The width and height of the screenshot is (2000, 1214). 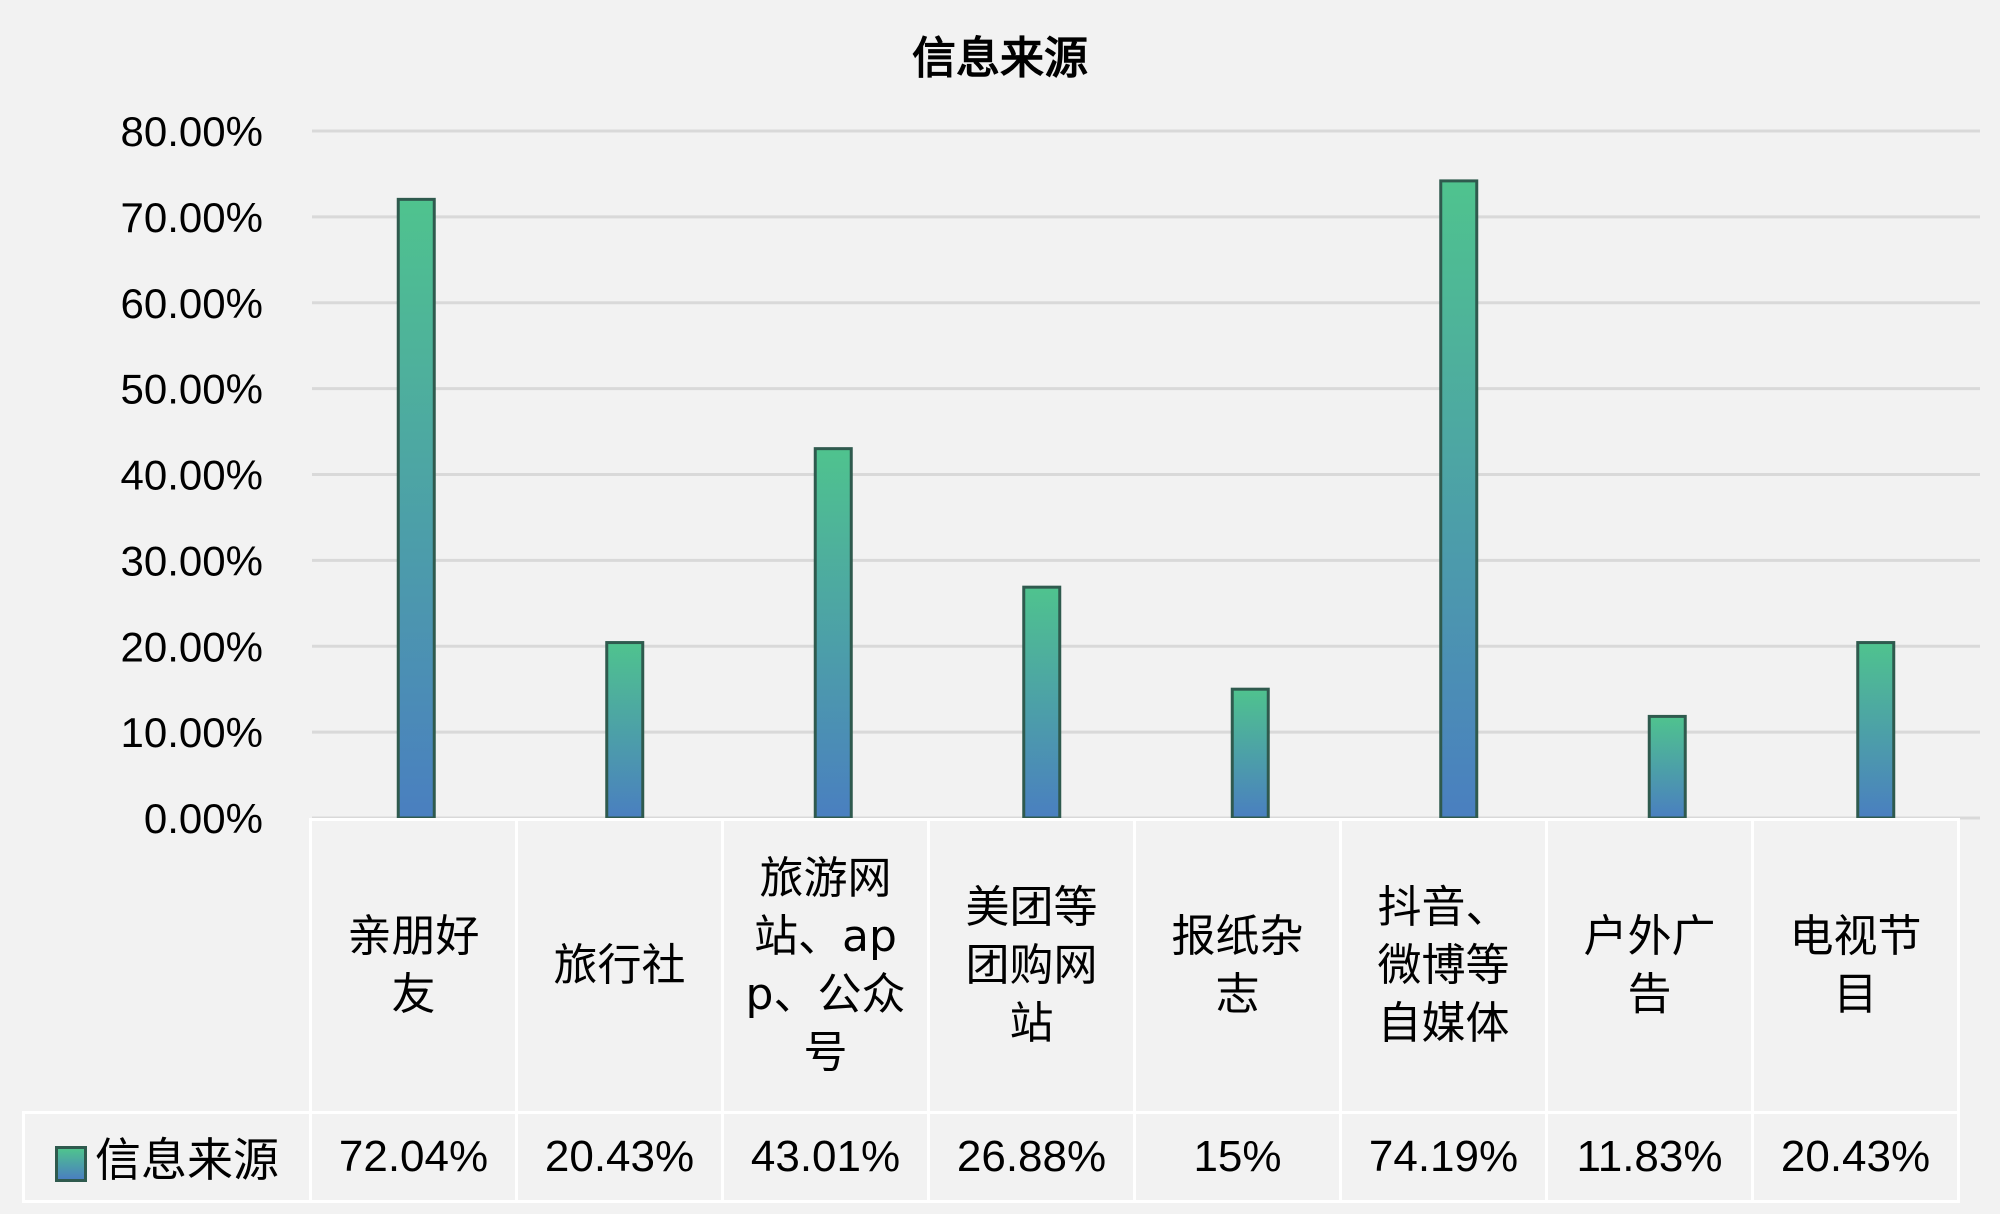 I want to click on x-category-cell: 报纸杂志, so click(x=1237, y=966).